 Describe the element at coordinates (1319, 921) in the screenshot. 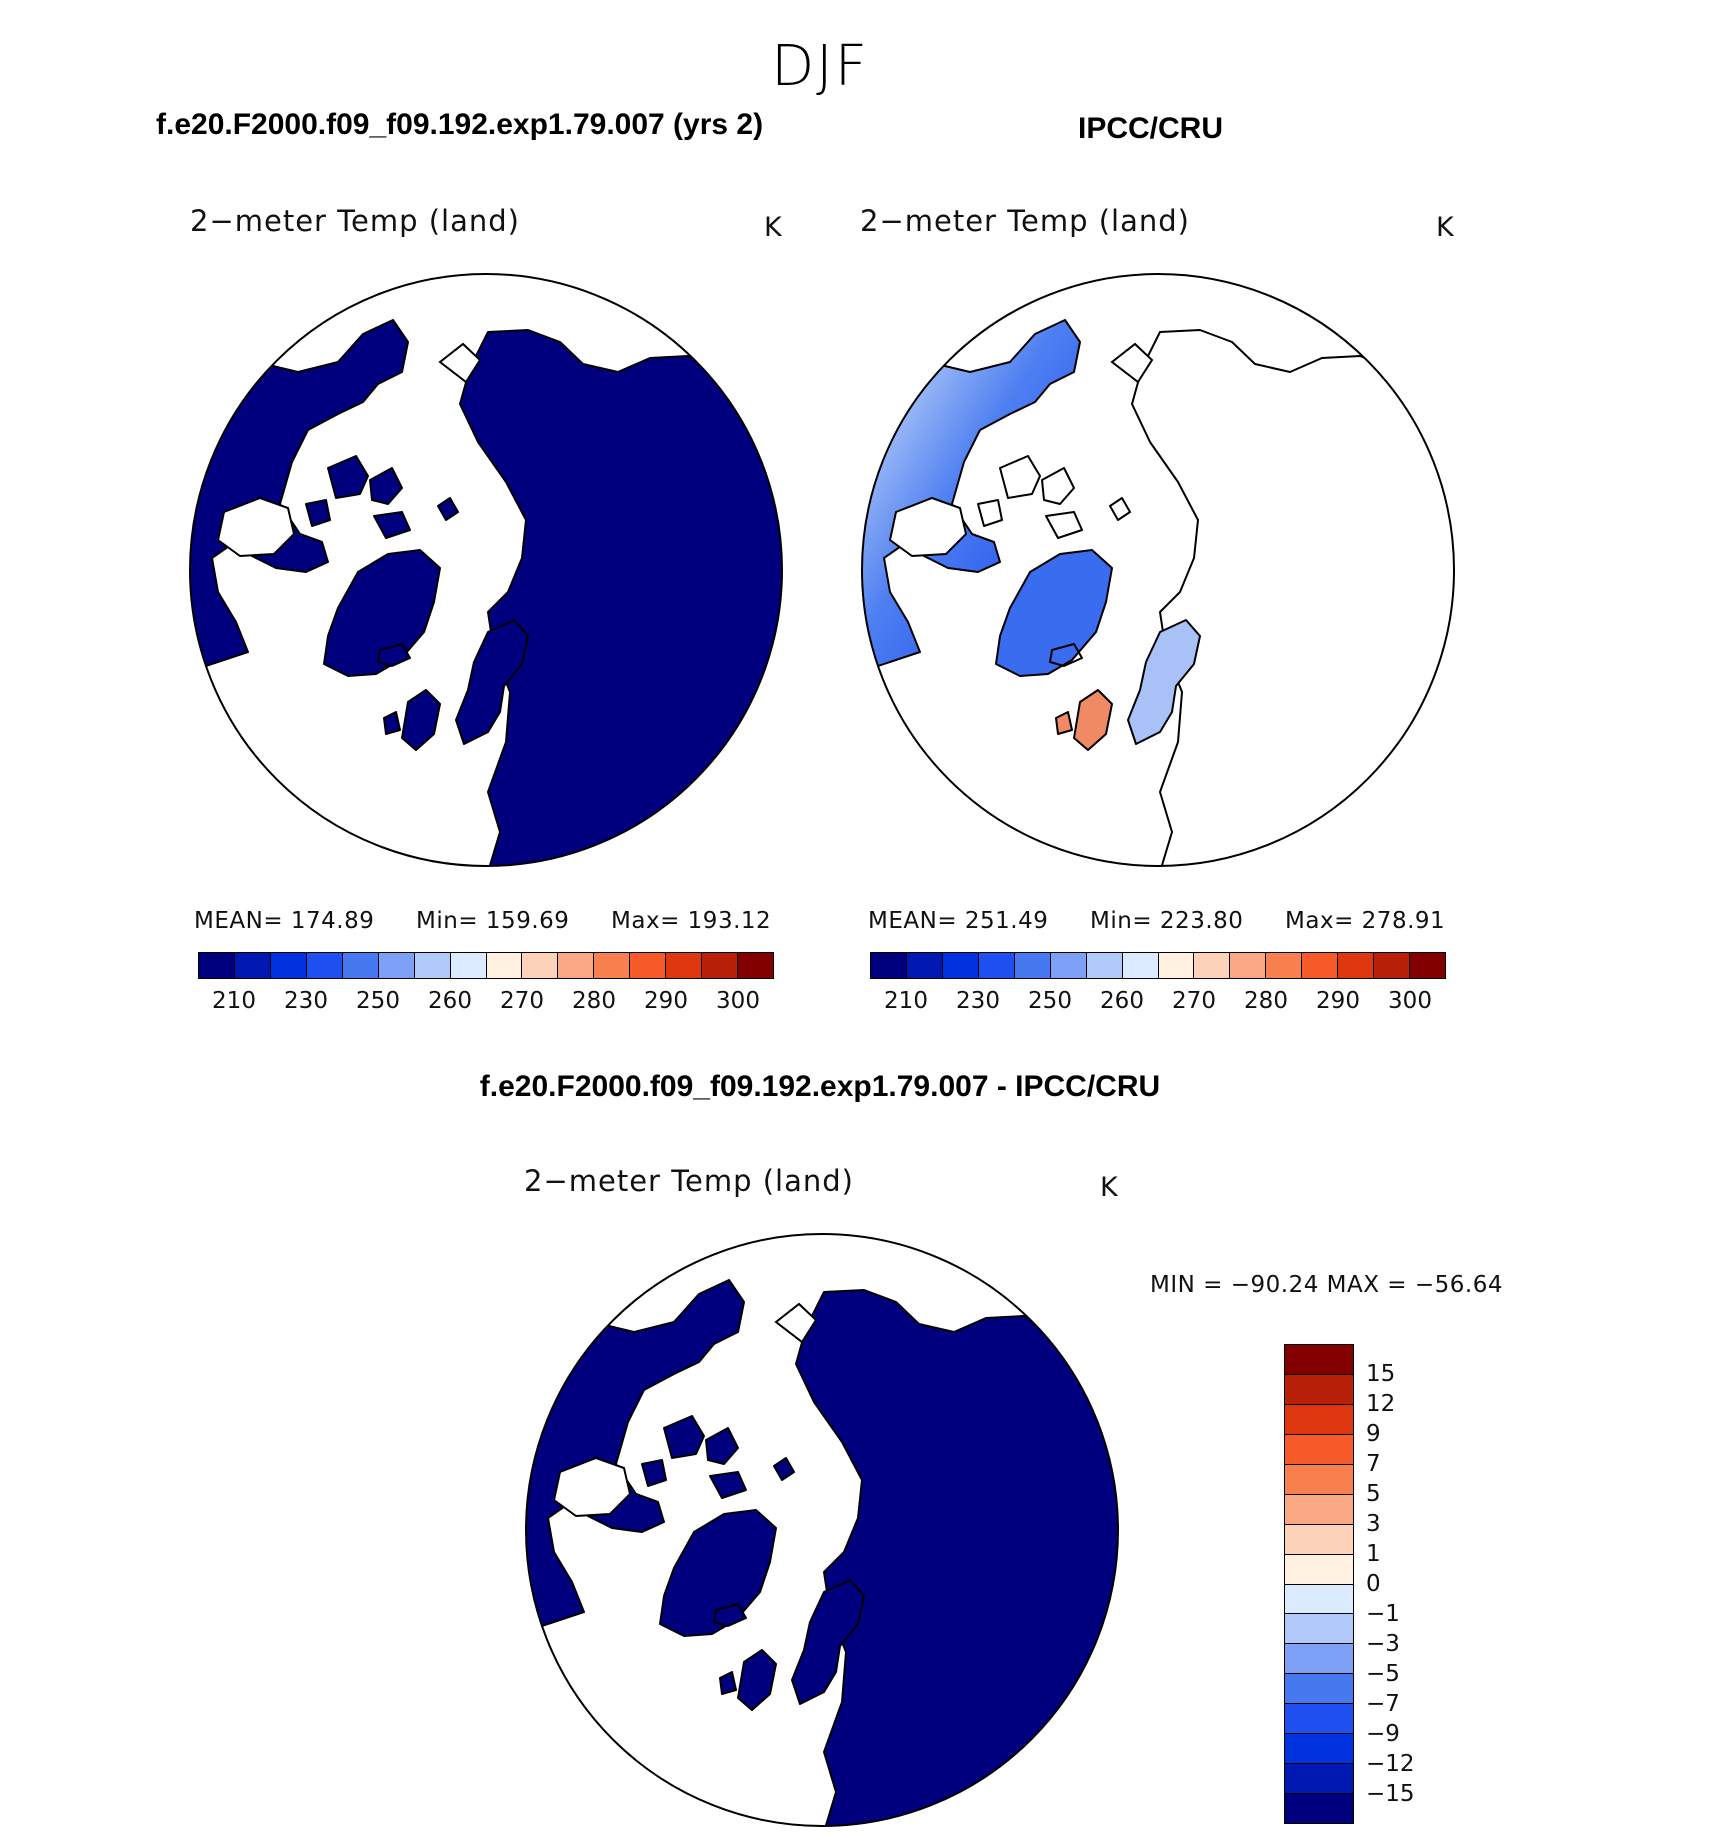

I see `obs-max-label: Max=` at that location.